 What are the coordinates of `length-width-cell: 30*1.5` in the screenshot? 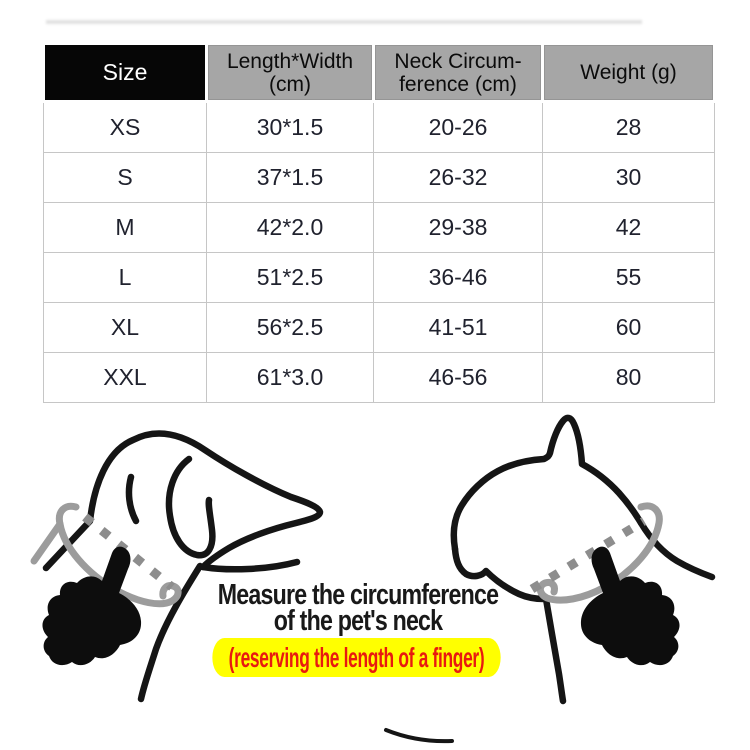 It's located at (290, 127).